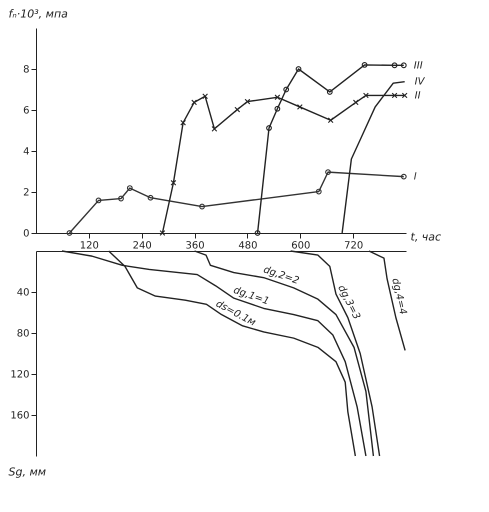 The image size is (489, 512). Describe the element at coordinates (26, 152) in the screenshot. I see `y-tick-label: 4` at that location.